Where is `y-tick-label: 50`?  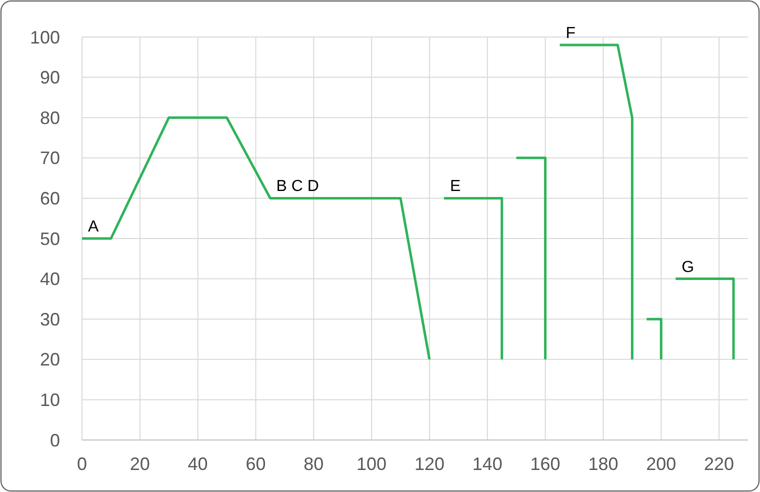 y-tick-label: 50 is located at coordinates (50, 238).